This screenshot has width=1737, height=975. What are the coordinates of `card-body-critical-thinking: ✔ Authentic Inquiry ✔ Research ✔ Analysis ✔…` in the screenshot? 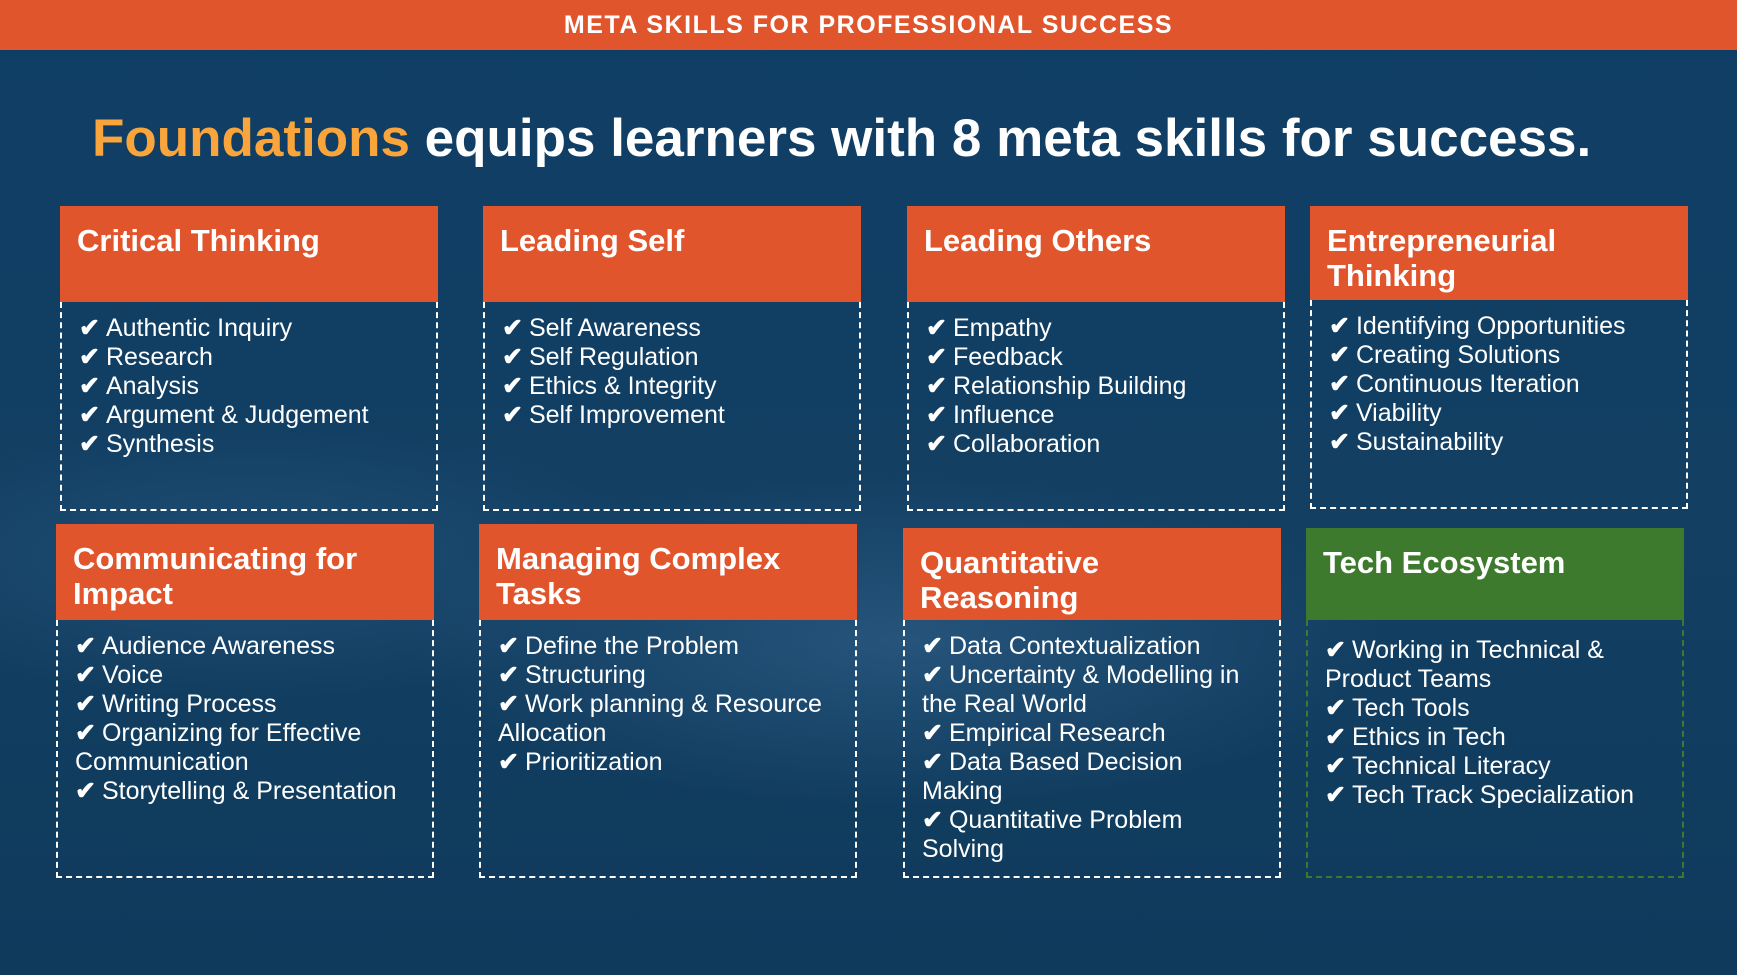 It's located at (249, 406).